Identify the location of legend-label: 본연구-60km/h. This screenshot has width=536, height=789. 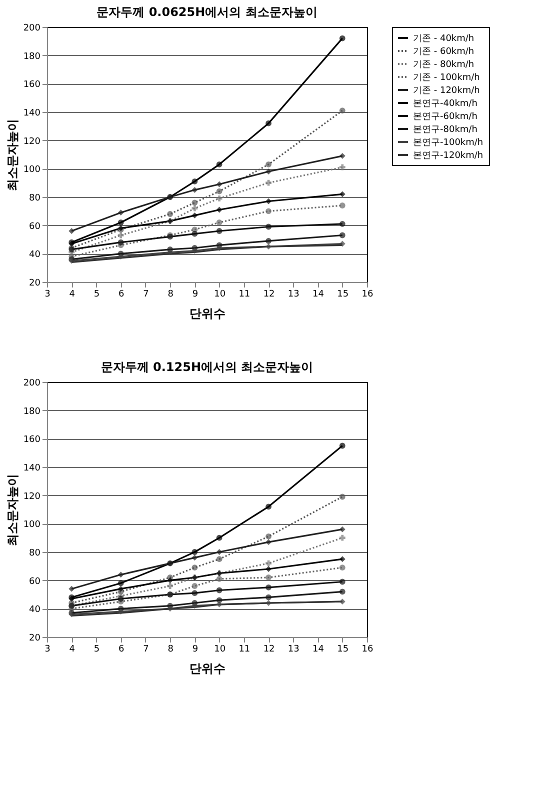
(445, 117).